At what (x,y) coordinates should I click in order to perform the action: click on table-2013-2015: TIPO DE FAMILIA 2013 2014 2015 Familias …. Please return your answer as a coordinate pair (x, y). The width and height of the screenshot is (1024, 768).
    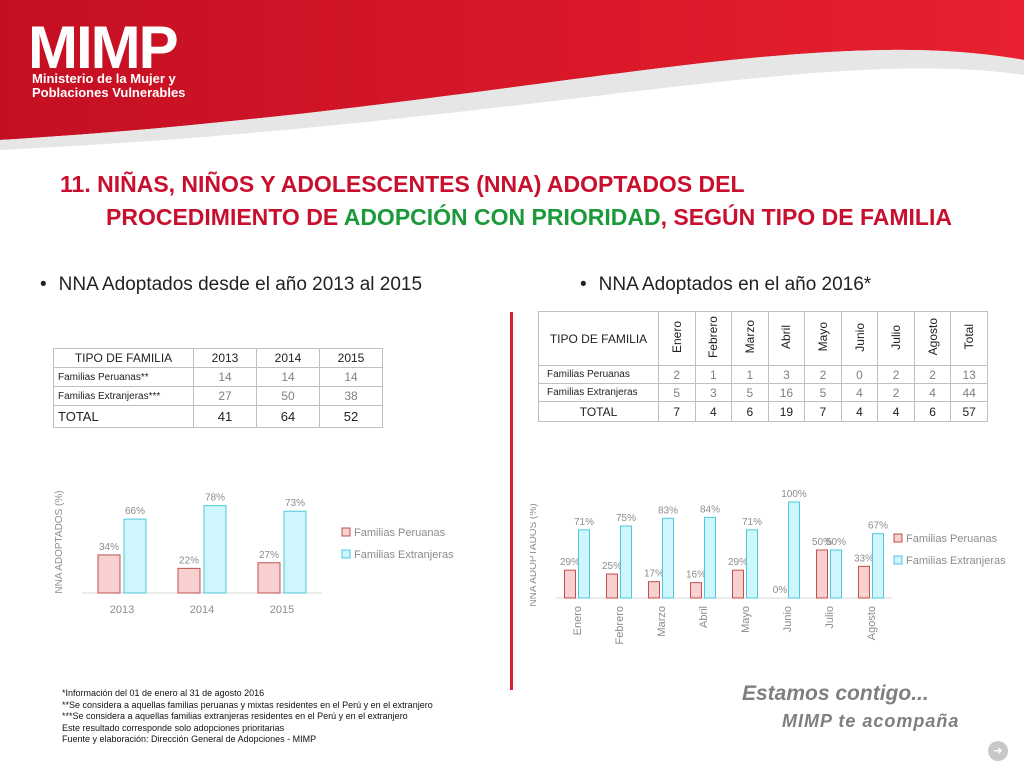
    Looking at the image, I should click on (218, 388).